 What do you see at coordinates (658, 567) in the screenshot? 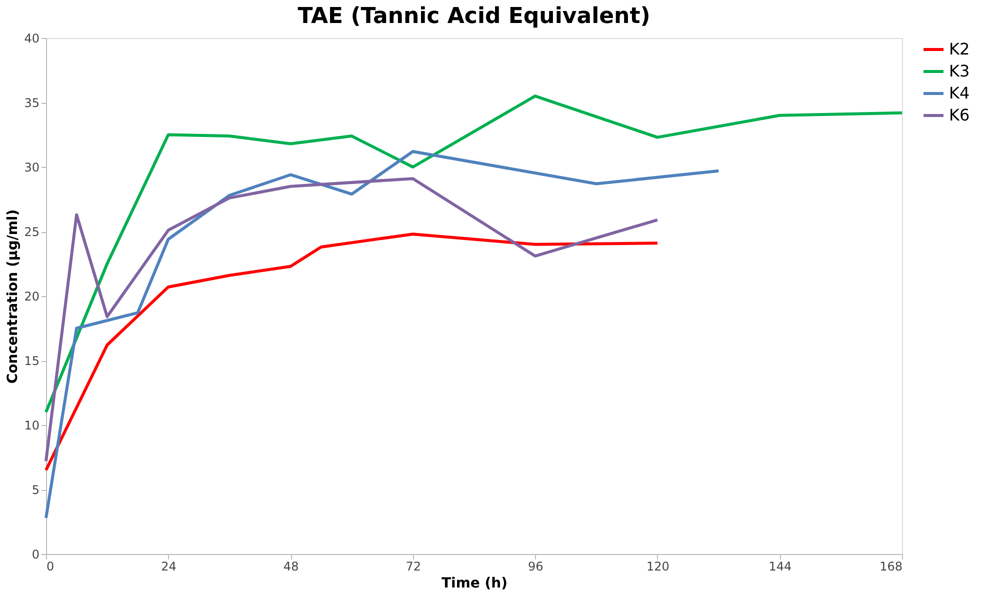
I see `x-tick-label: 120` at bounding box center [658, 567].